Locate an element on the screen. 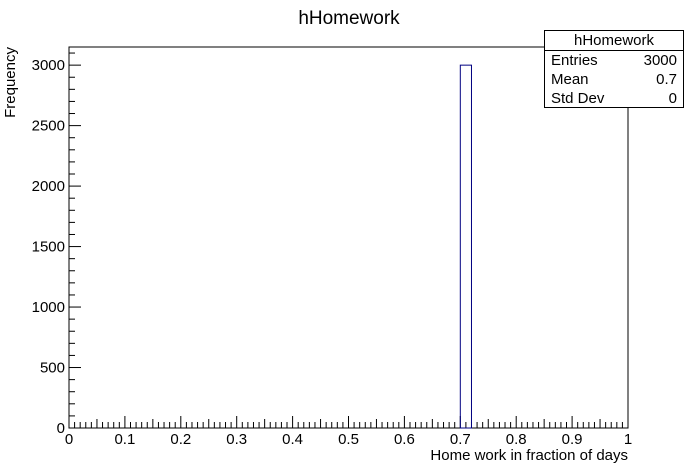 The width and height of the screenshot is (698, 476). y-tick-label: 3000 is located at coordinates (48, 65).